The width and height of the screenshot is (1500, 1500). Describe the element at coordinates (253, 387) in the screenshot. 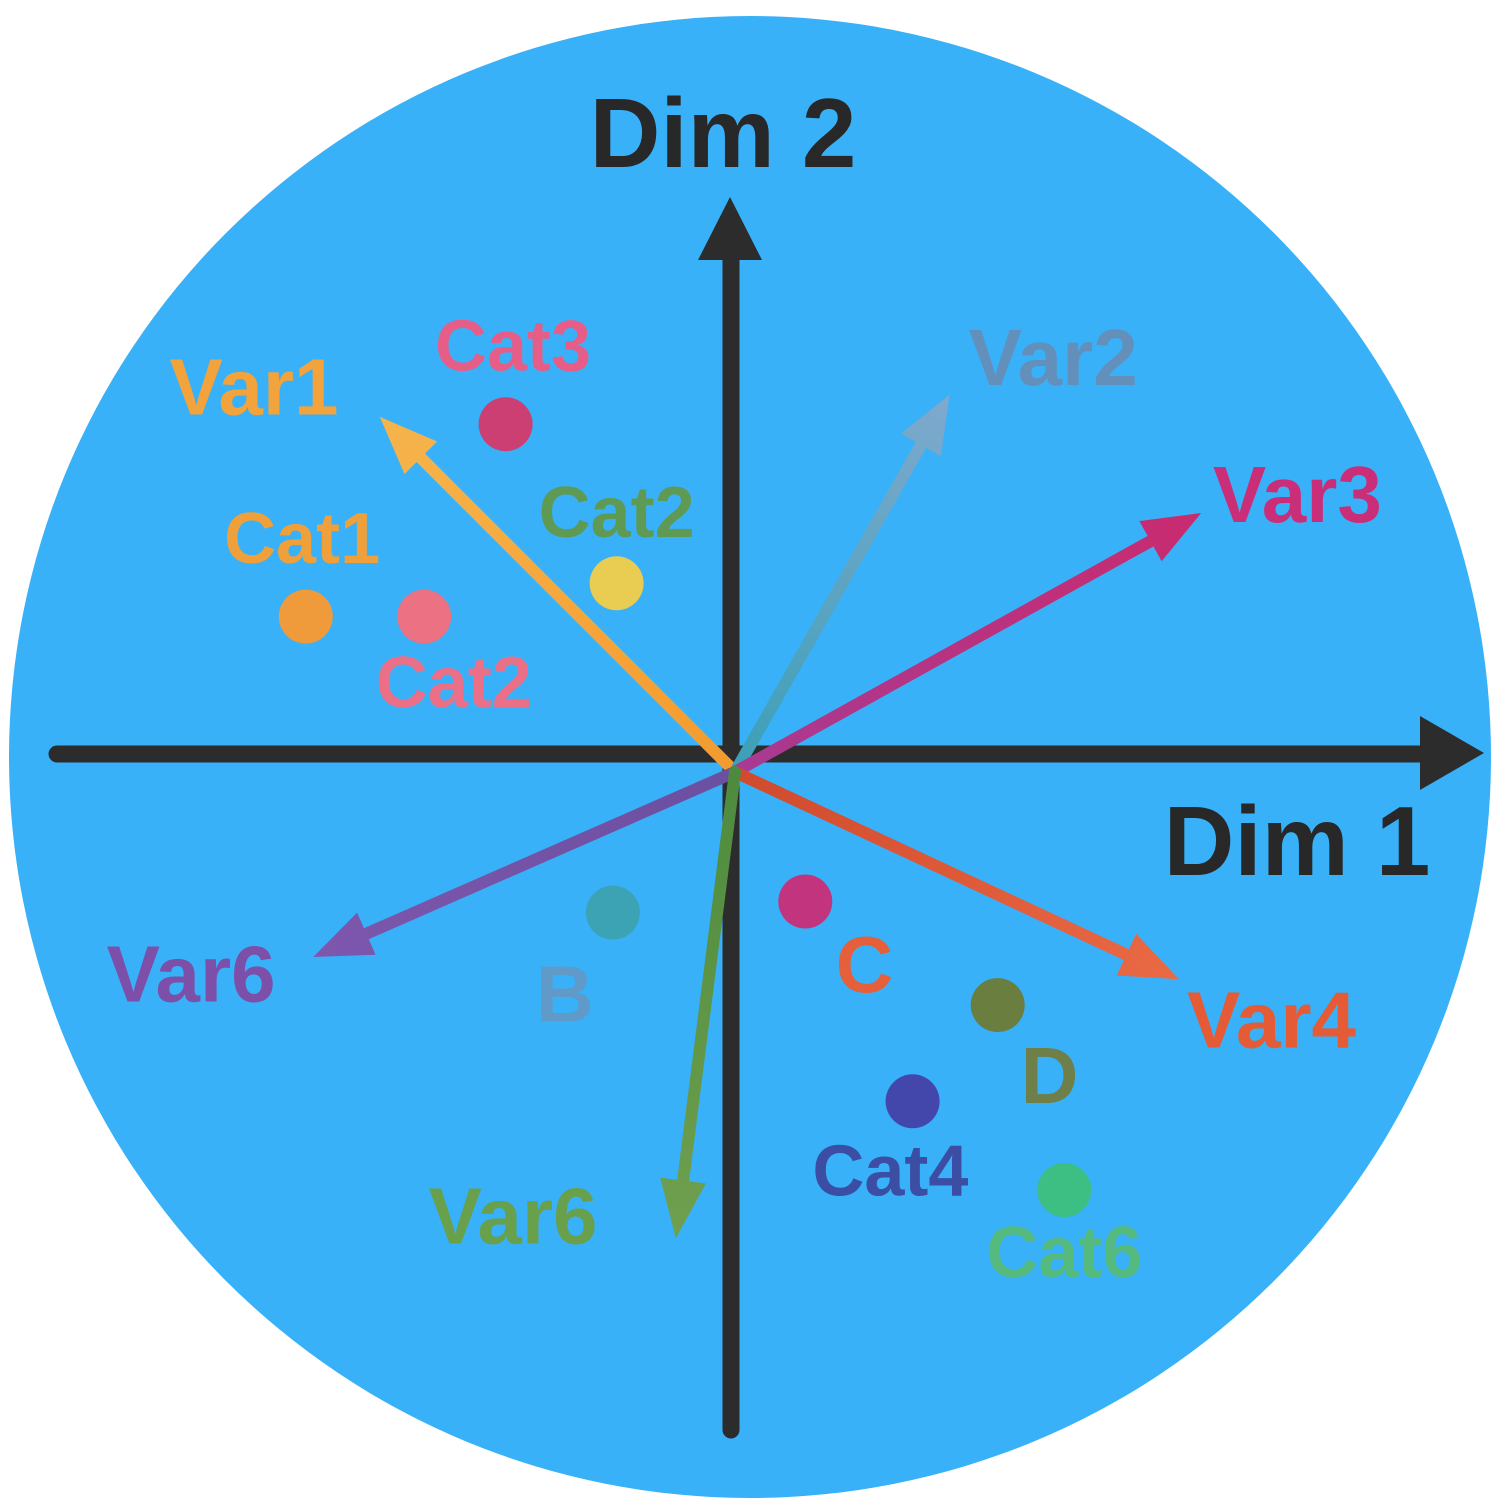

I see `variable-label-var1: Var1` at that location.